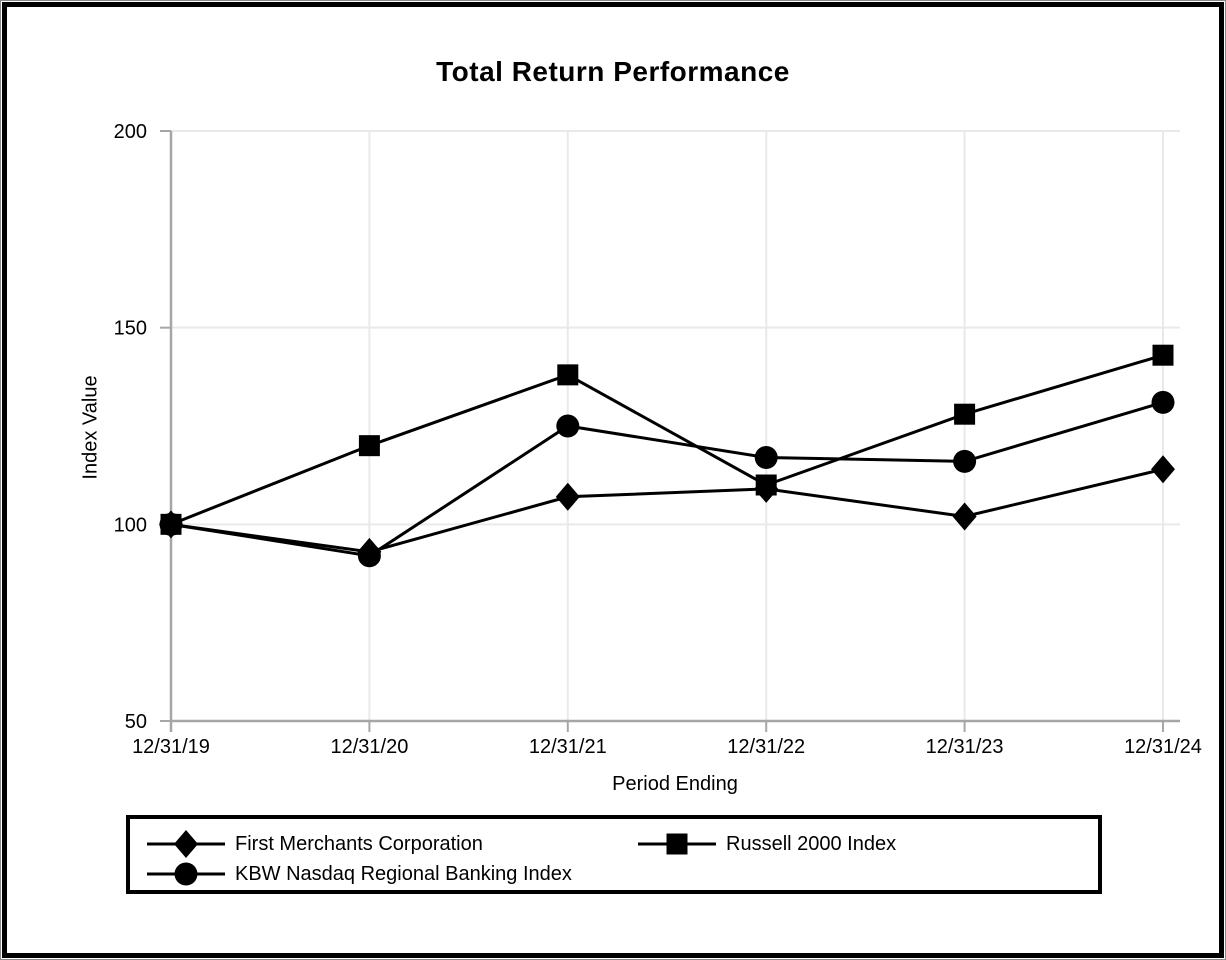 This screenshot has height=960, width=1226. Describe the element at coordinates (403, 873) in the screenshot. I see `legend-label-kbw-nasdaq-regional-banking-index: KBW Nasdaq Regional Banking Index` at that location.